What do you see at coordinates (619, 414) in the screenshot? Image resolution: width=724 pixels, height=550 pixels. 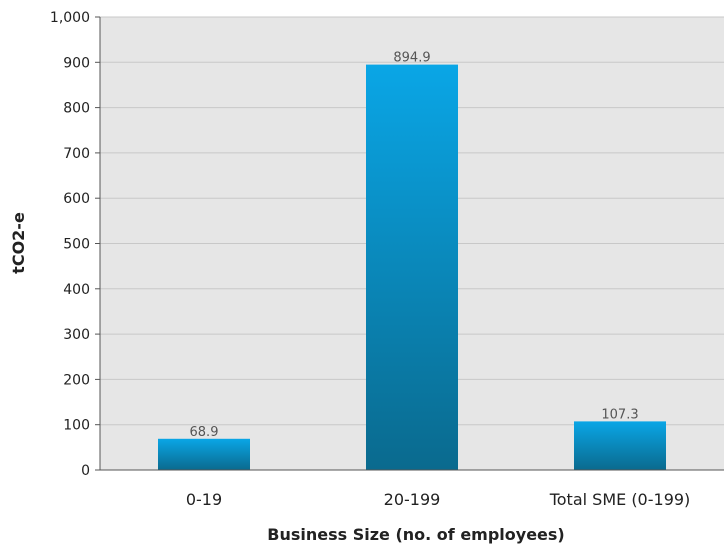 I see `data-label: 107.3` at bounding box center [619, 414].